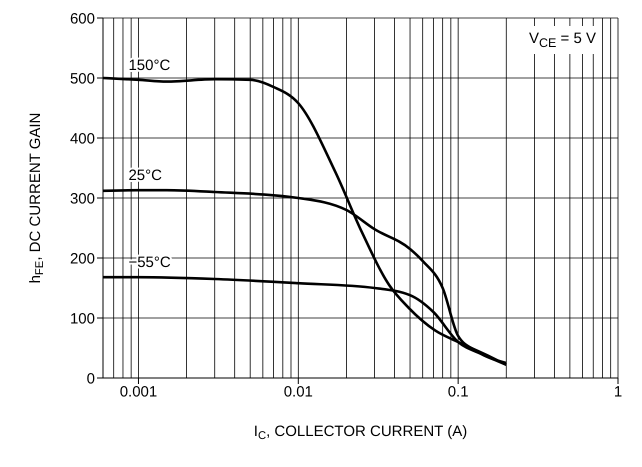 The width and height of the screenshot is (642, 467). Describe the element at coordinates (618, 392) in the screenshot. I see `x-tick-label: 1` at that location.